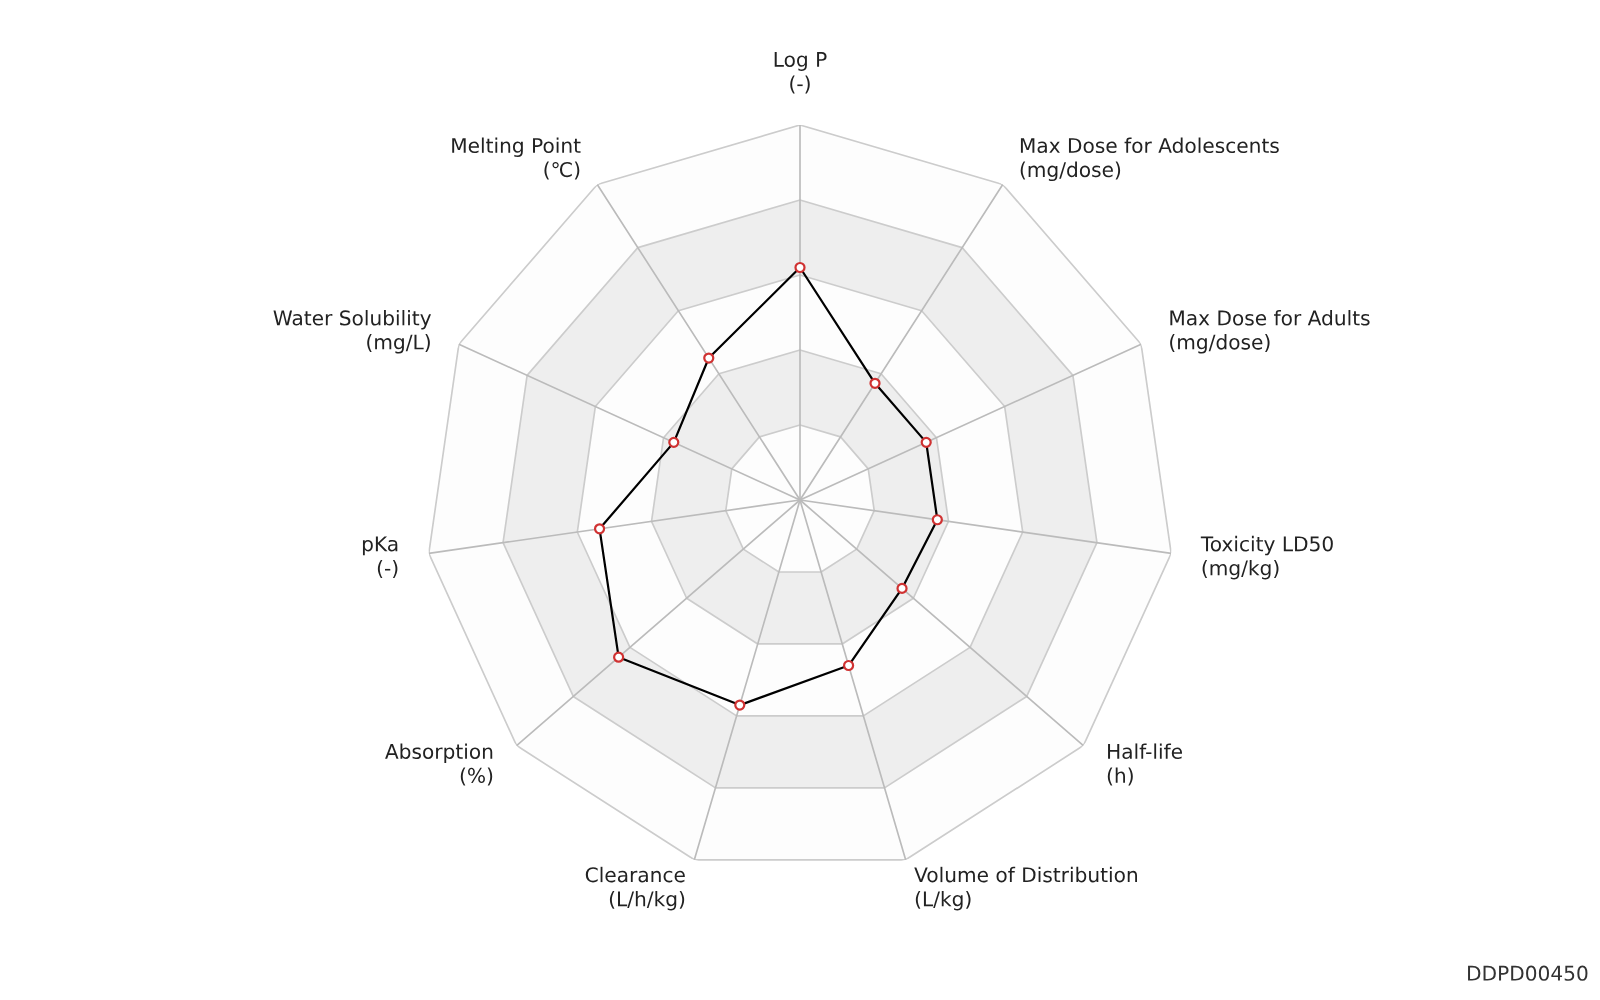  What do you see at coordinates (516, 158) in the screenshot?
I see `spoke-label: Melting Point (℃)` at bounding box center [516, 158].